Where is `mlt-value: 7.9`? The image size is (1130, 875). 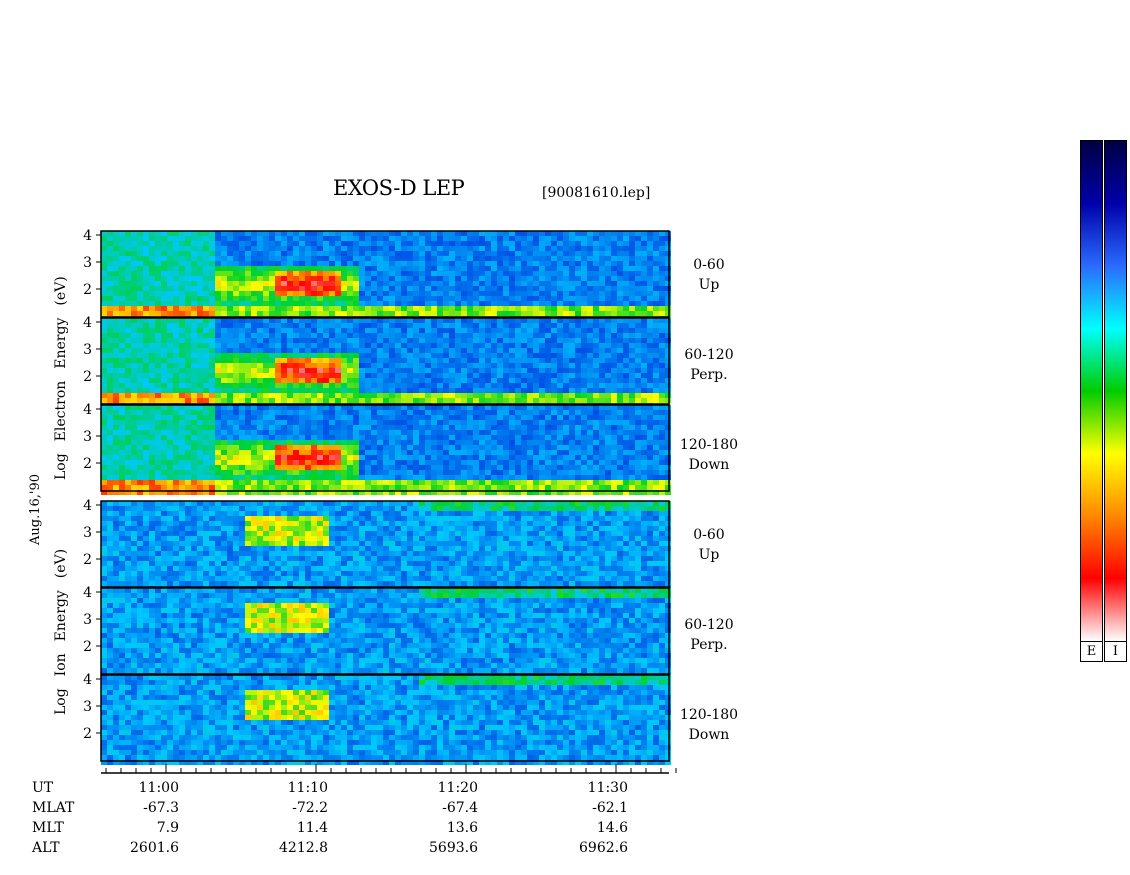
mlt-value: 7.9 is located at coordinates (167, 828).